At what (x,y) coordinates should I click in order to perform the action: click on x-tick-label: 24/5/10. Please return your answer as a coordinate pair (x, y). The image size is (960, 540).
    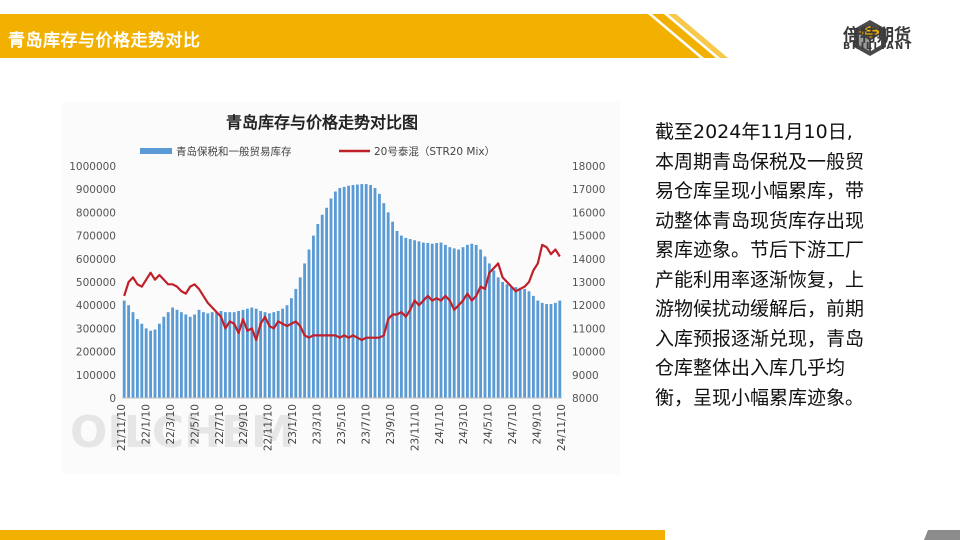
    Looking at the image, I should click on (489, 424).